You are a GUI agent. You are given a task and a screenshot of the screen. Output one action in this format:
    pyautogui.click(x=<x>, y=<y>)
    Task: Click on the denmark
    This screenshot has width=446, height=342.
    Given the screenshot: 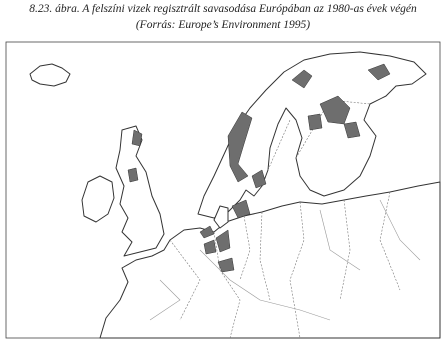 What is the action you would take?
    pyautogui.click(x=221, y=217)
    